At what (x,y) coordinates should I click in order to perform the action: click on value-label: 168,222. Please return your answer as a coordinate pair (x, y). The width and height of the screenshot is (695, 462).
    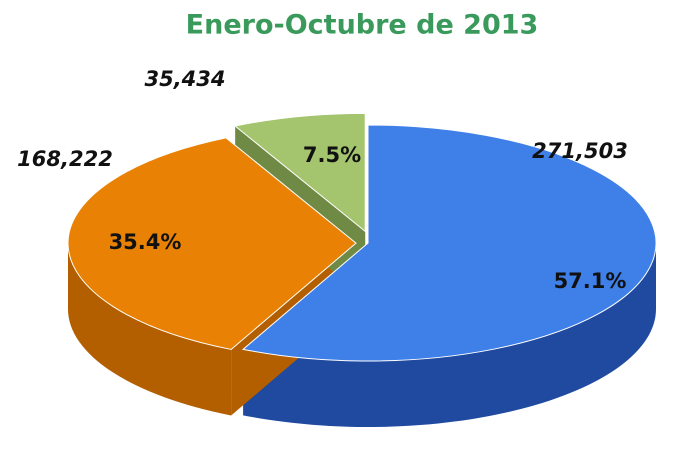
    Looking at the image, I should click on (65, 159).